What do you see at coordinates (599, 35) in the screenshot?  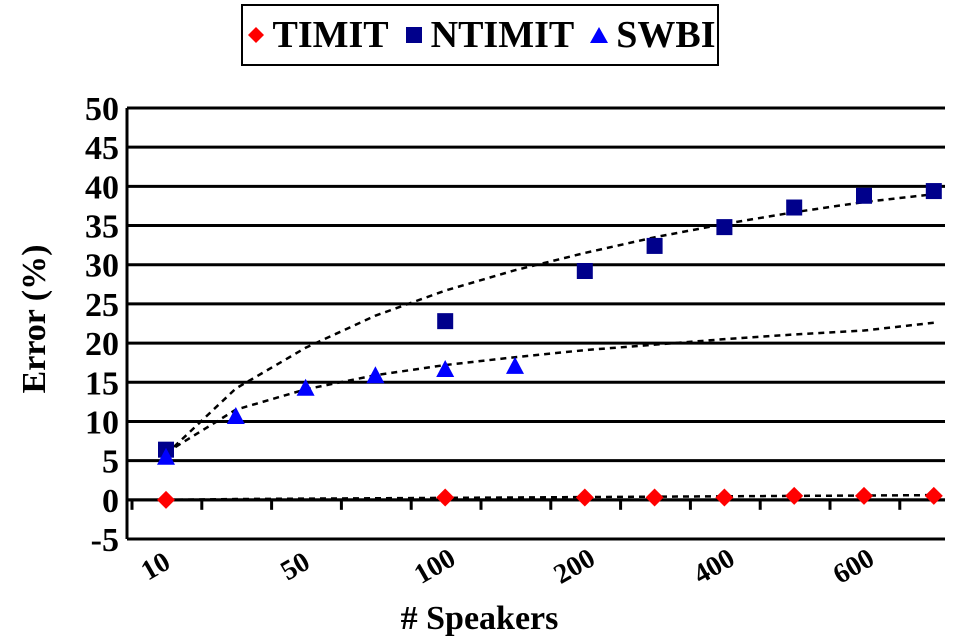 I see `triangle-marker-icon` at bounding box center [599, 35].